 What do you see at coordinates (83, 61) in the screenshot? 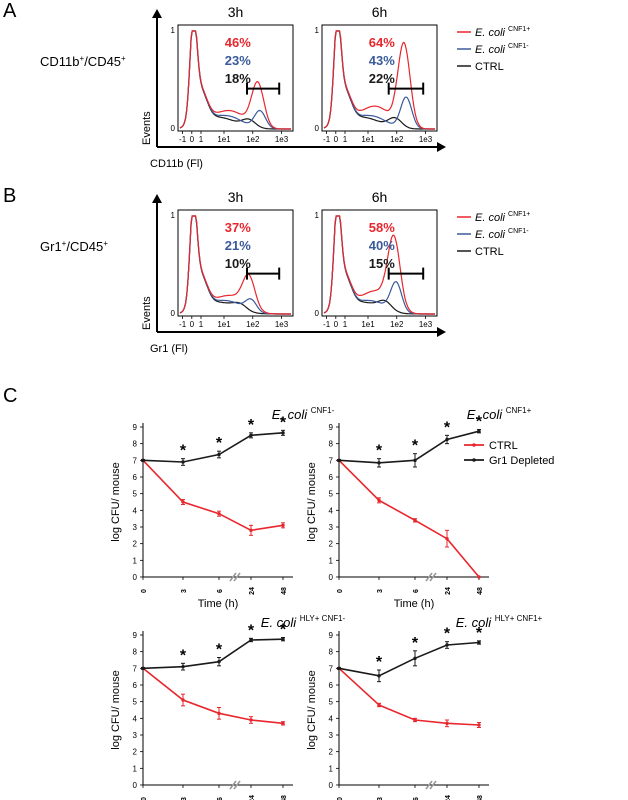
I see `population-label: CD11b+/CD45+` at bounding box center [83, 61].